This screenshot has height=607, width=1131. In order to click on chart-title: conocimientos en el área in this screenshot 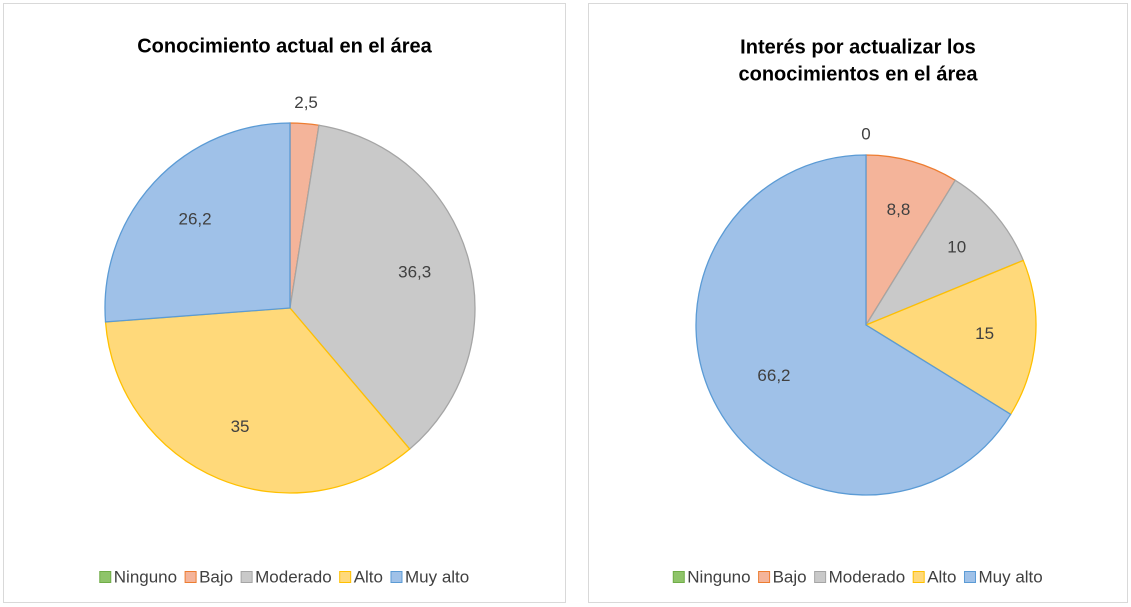, I will do `click(859, 74)`.